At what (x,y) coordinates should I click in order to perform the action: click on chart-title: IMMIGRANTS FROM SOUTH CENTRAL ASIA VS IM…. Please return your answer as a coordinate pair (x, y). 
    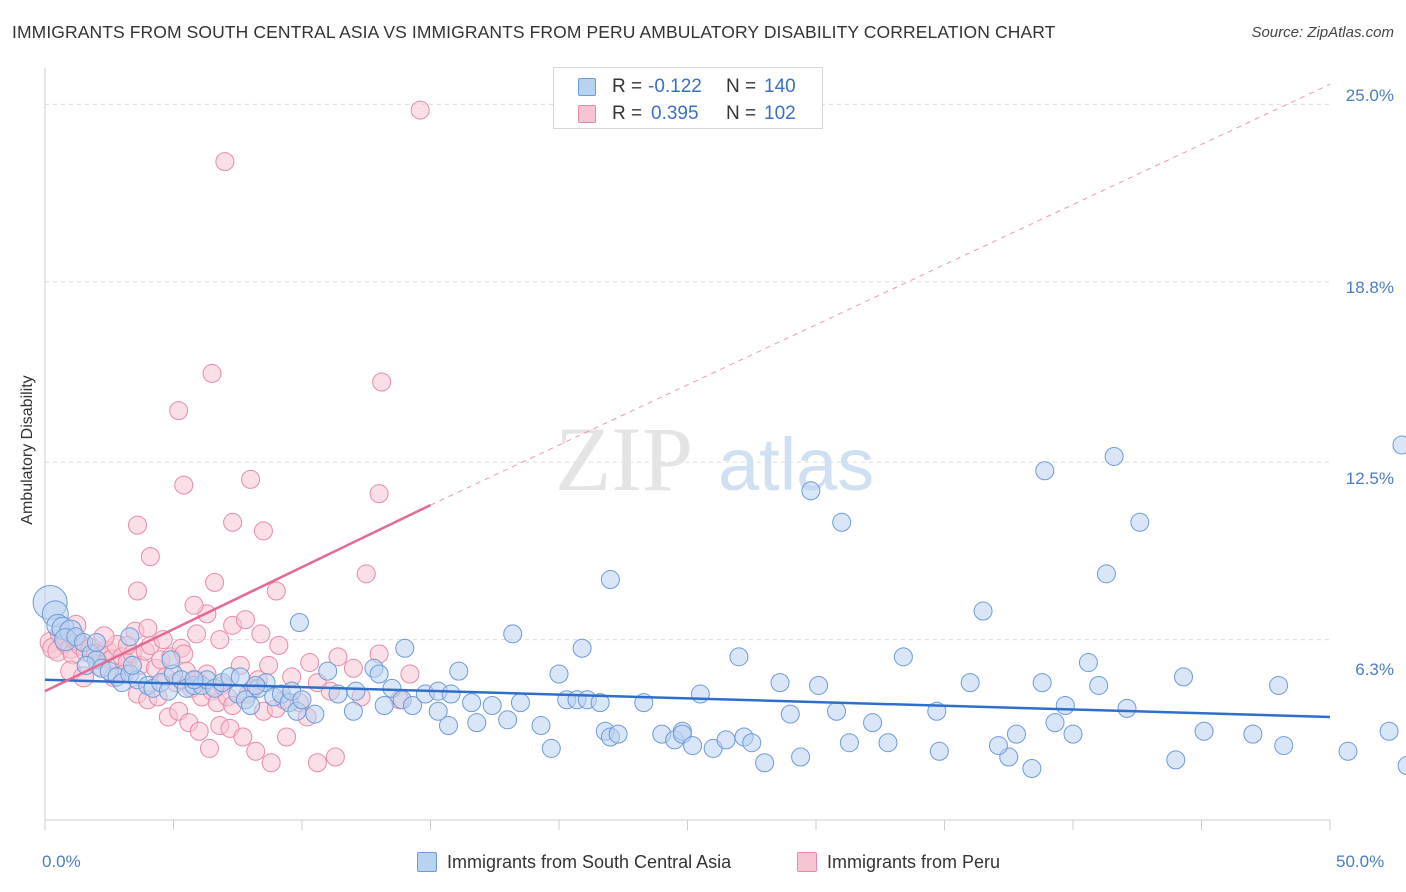
    Looking at the image, I should click on (534, 32).